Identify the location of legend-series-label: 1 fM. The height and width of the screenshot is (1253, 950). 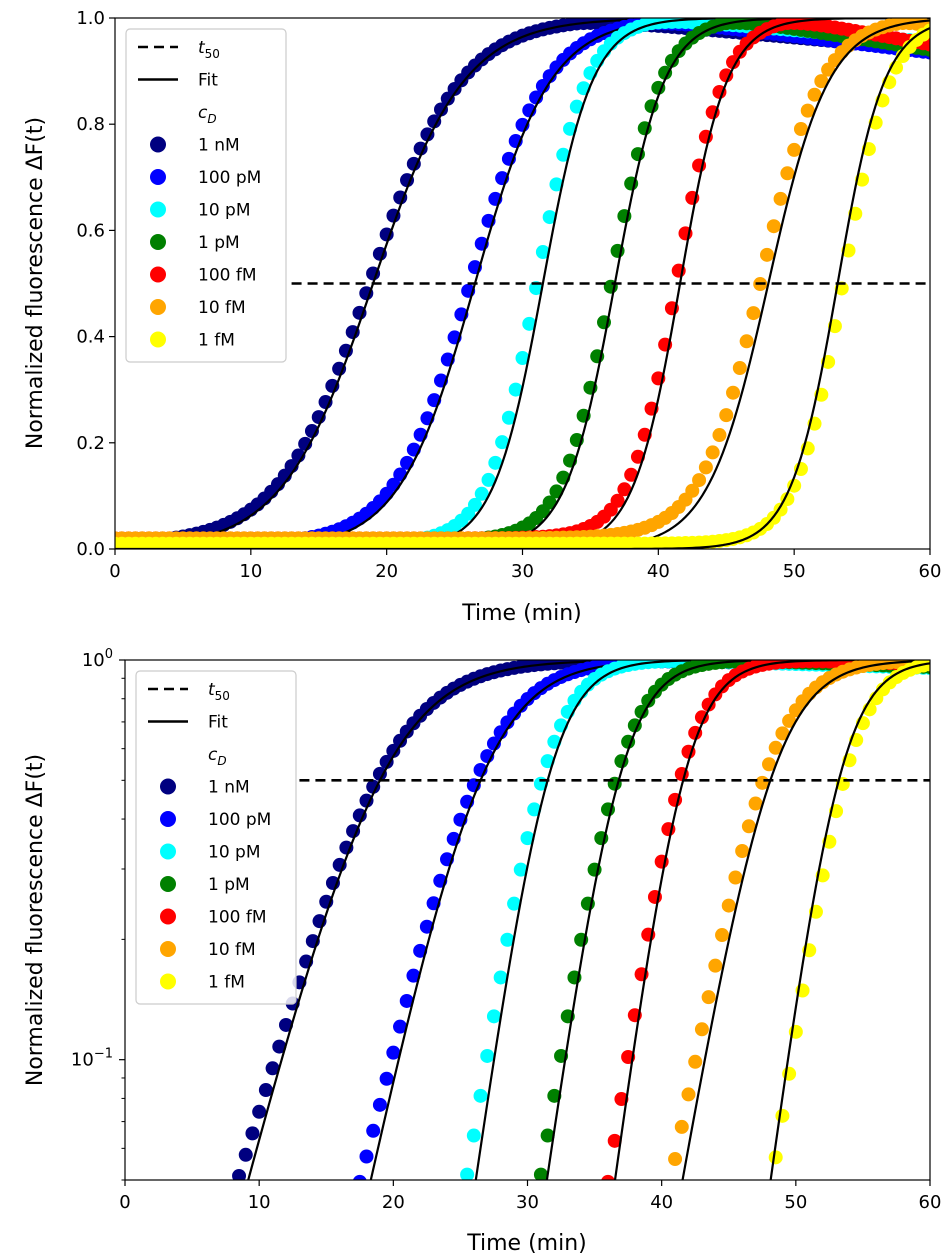
(216, 341).